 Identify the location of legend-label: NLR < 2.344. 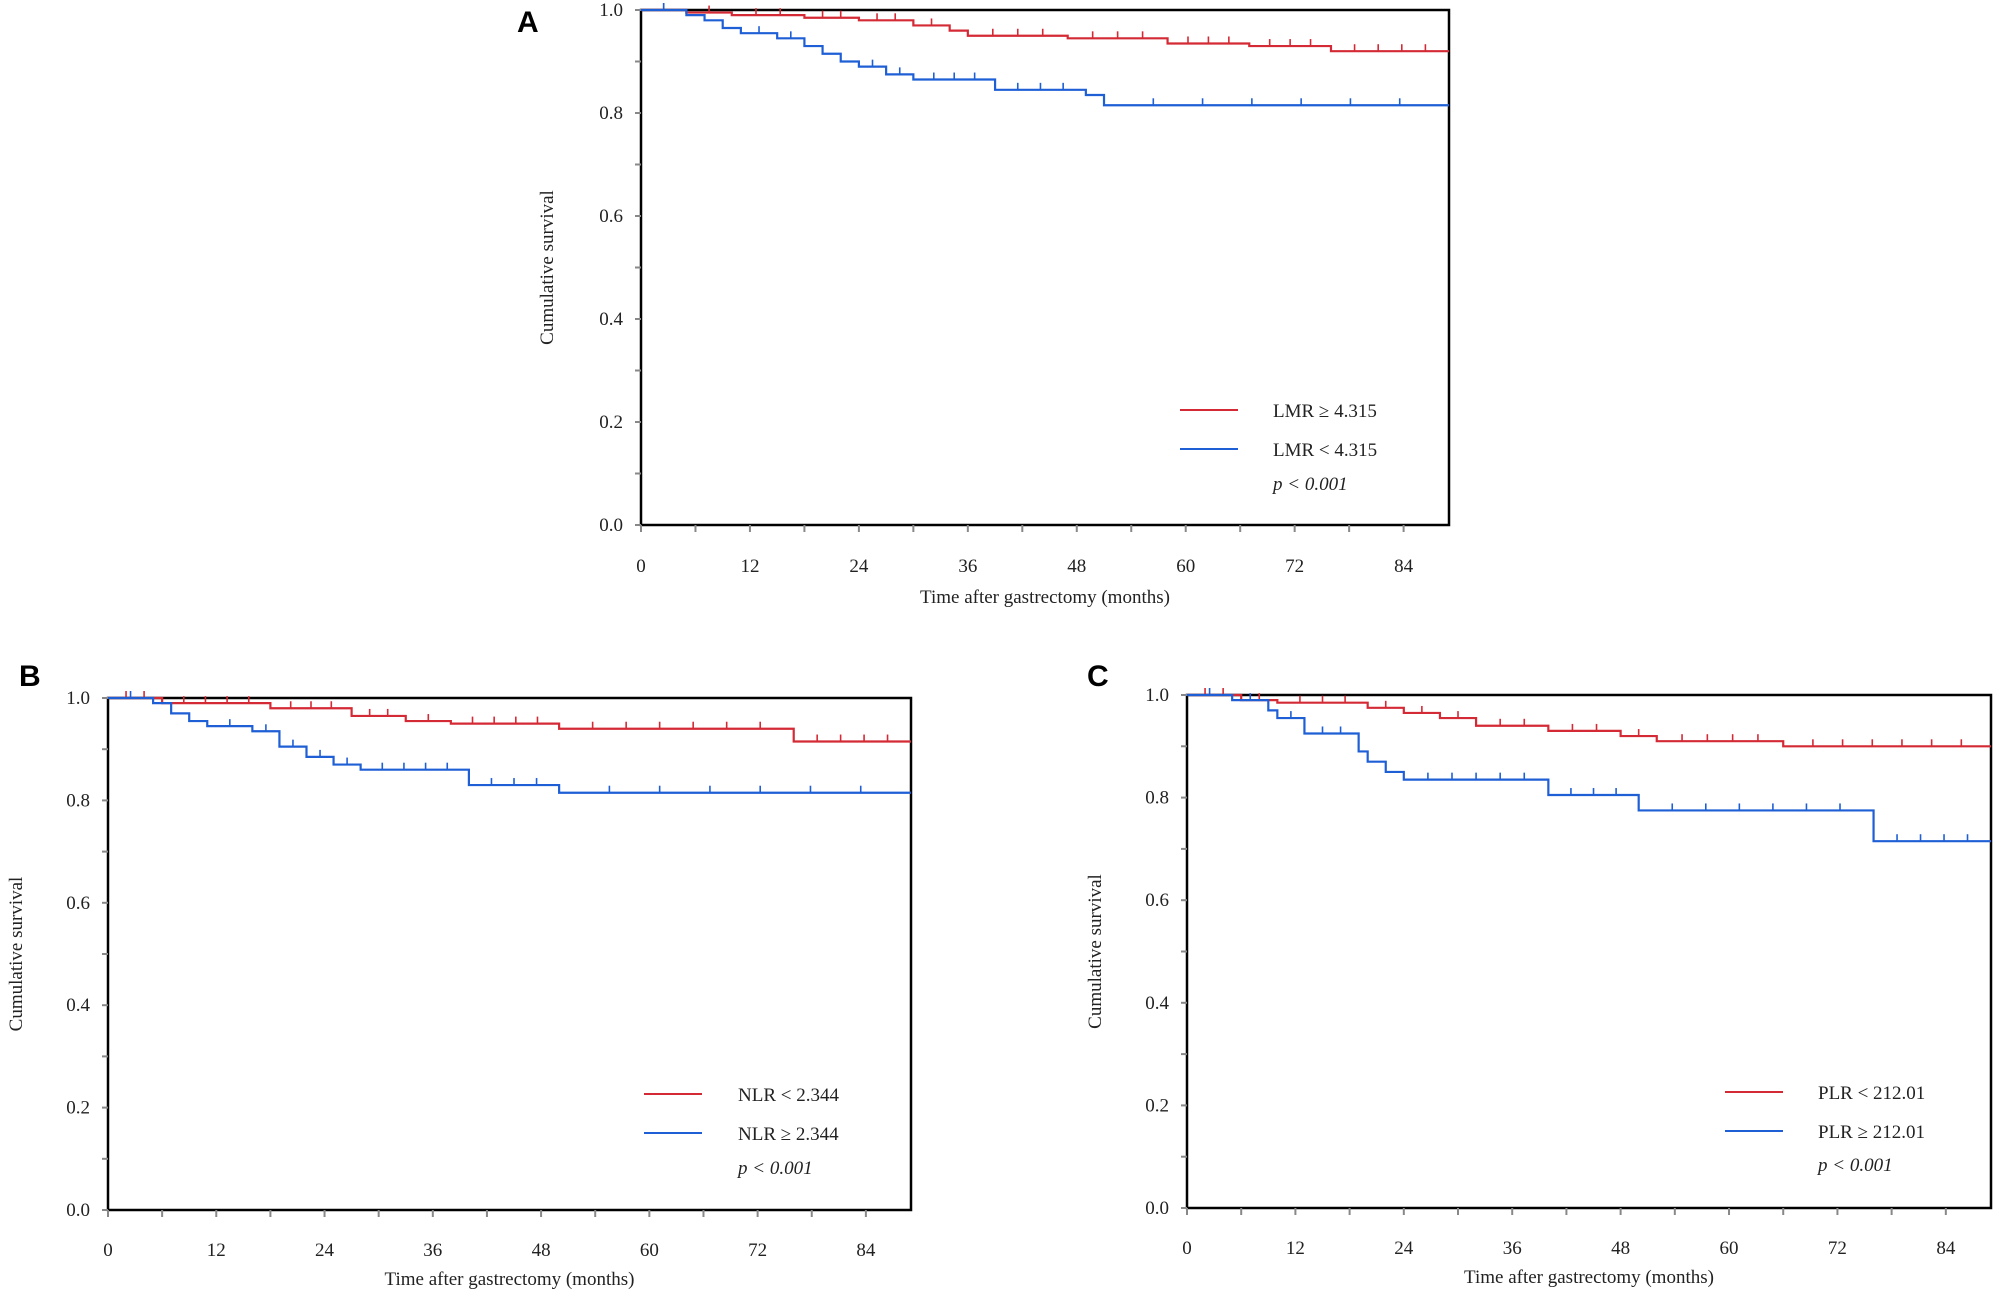
(788, 1095).